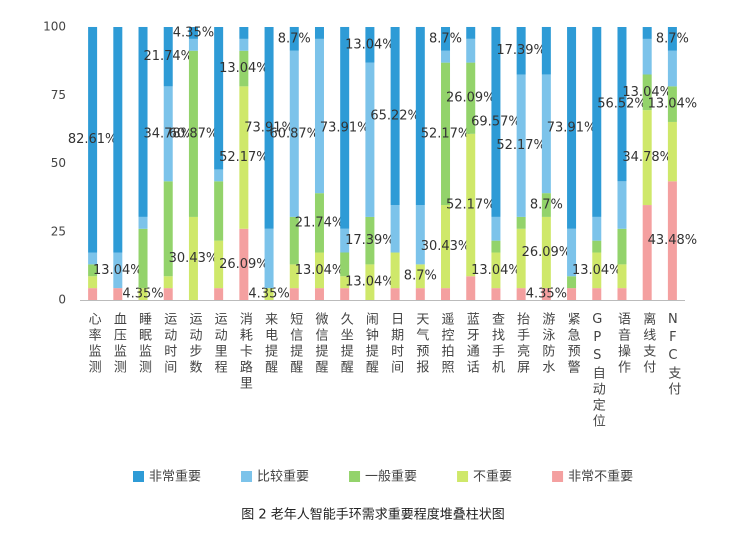 The image size is (747, 535). I want to click on x-tick-label: 语音操作, so click(622, 344).